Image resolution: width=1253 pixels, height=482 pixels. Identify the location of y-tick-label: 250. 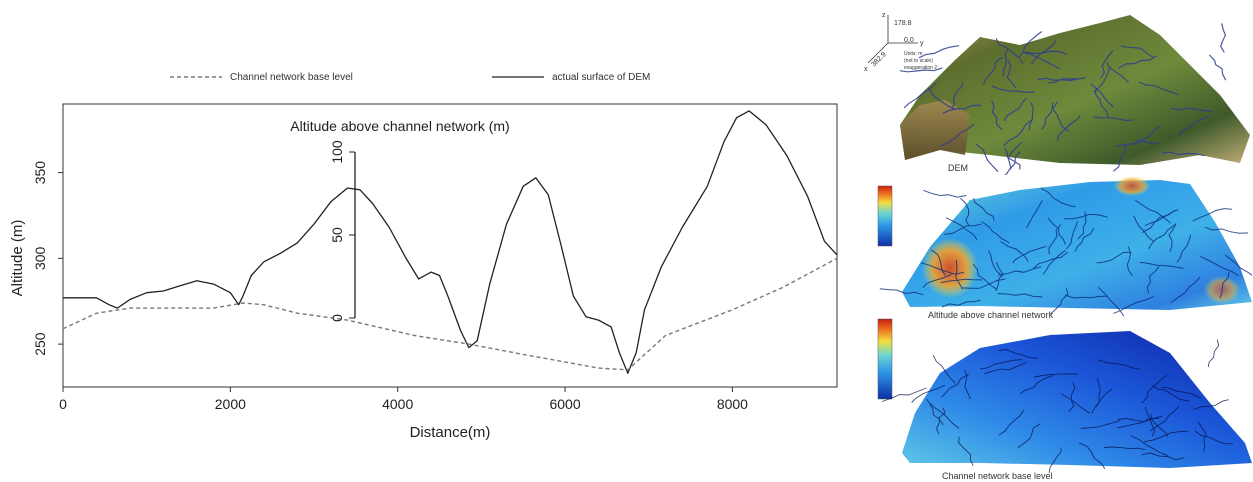
(40, 344).